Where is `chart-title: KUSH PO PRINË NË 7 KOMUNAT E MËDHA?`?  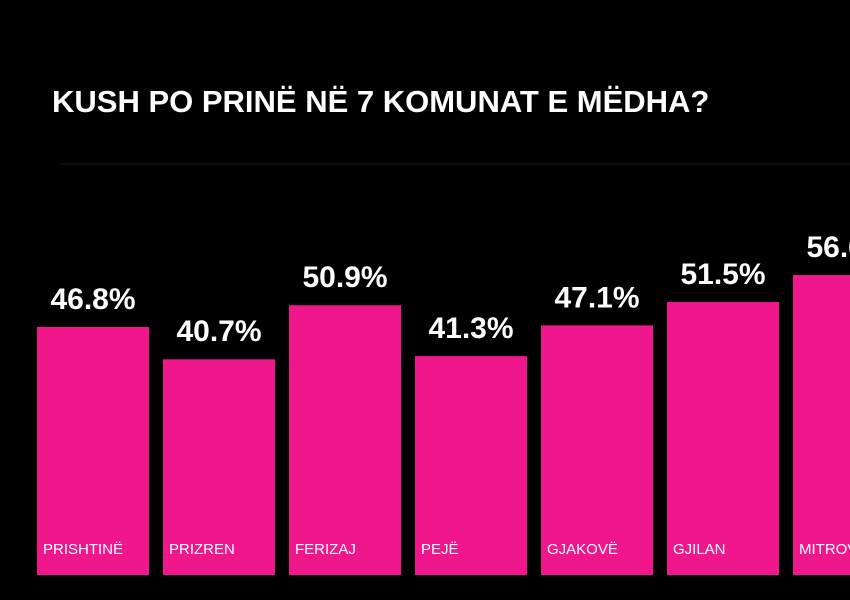 chart-title: KUSH PO PRINË NË 7 KOMUNAT E MËDHA? is located at coordinates (380, 101).